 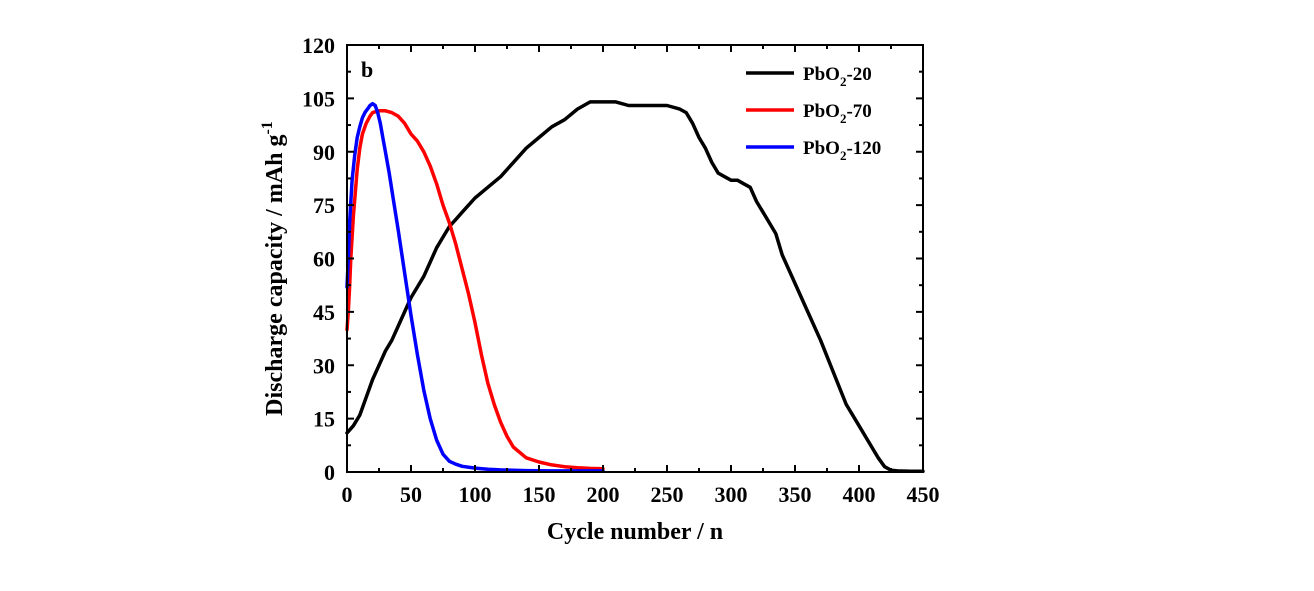 I want to click on y-tick-label: 90, so click(x=324, y=152).